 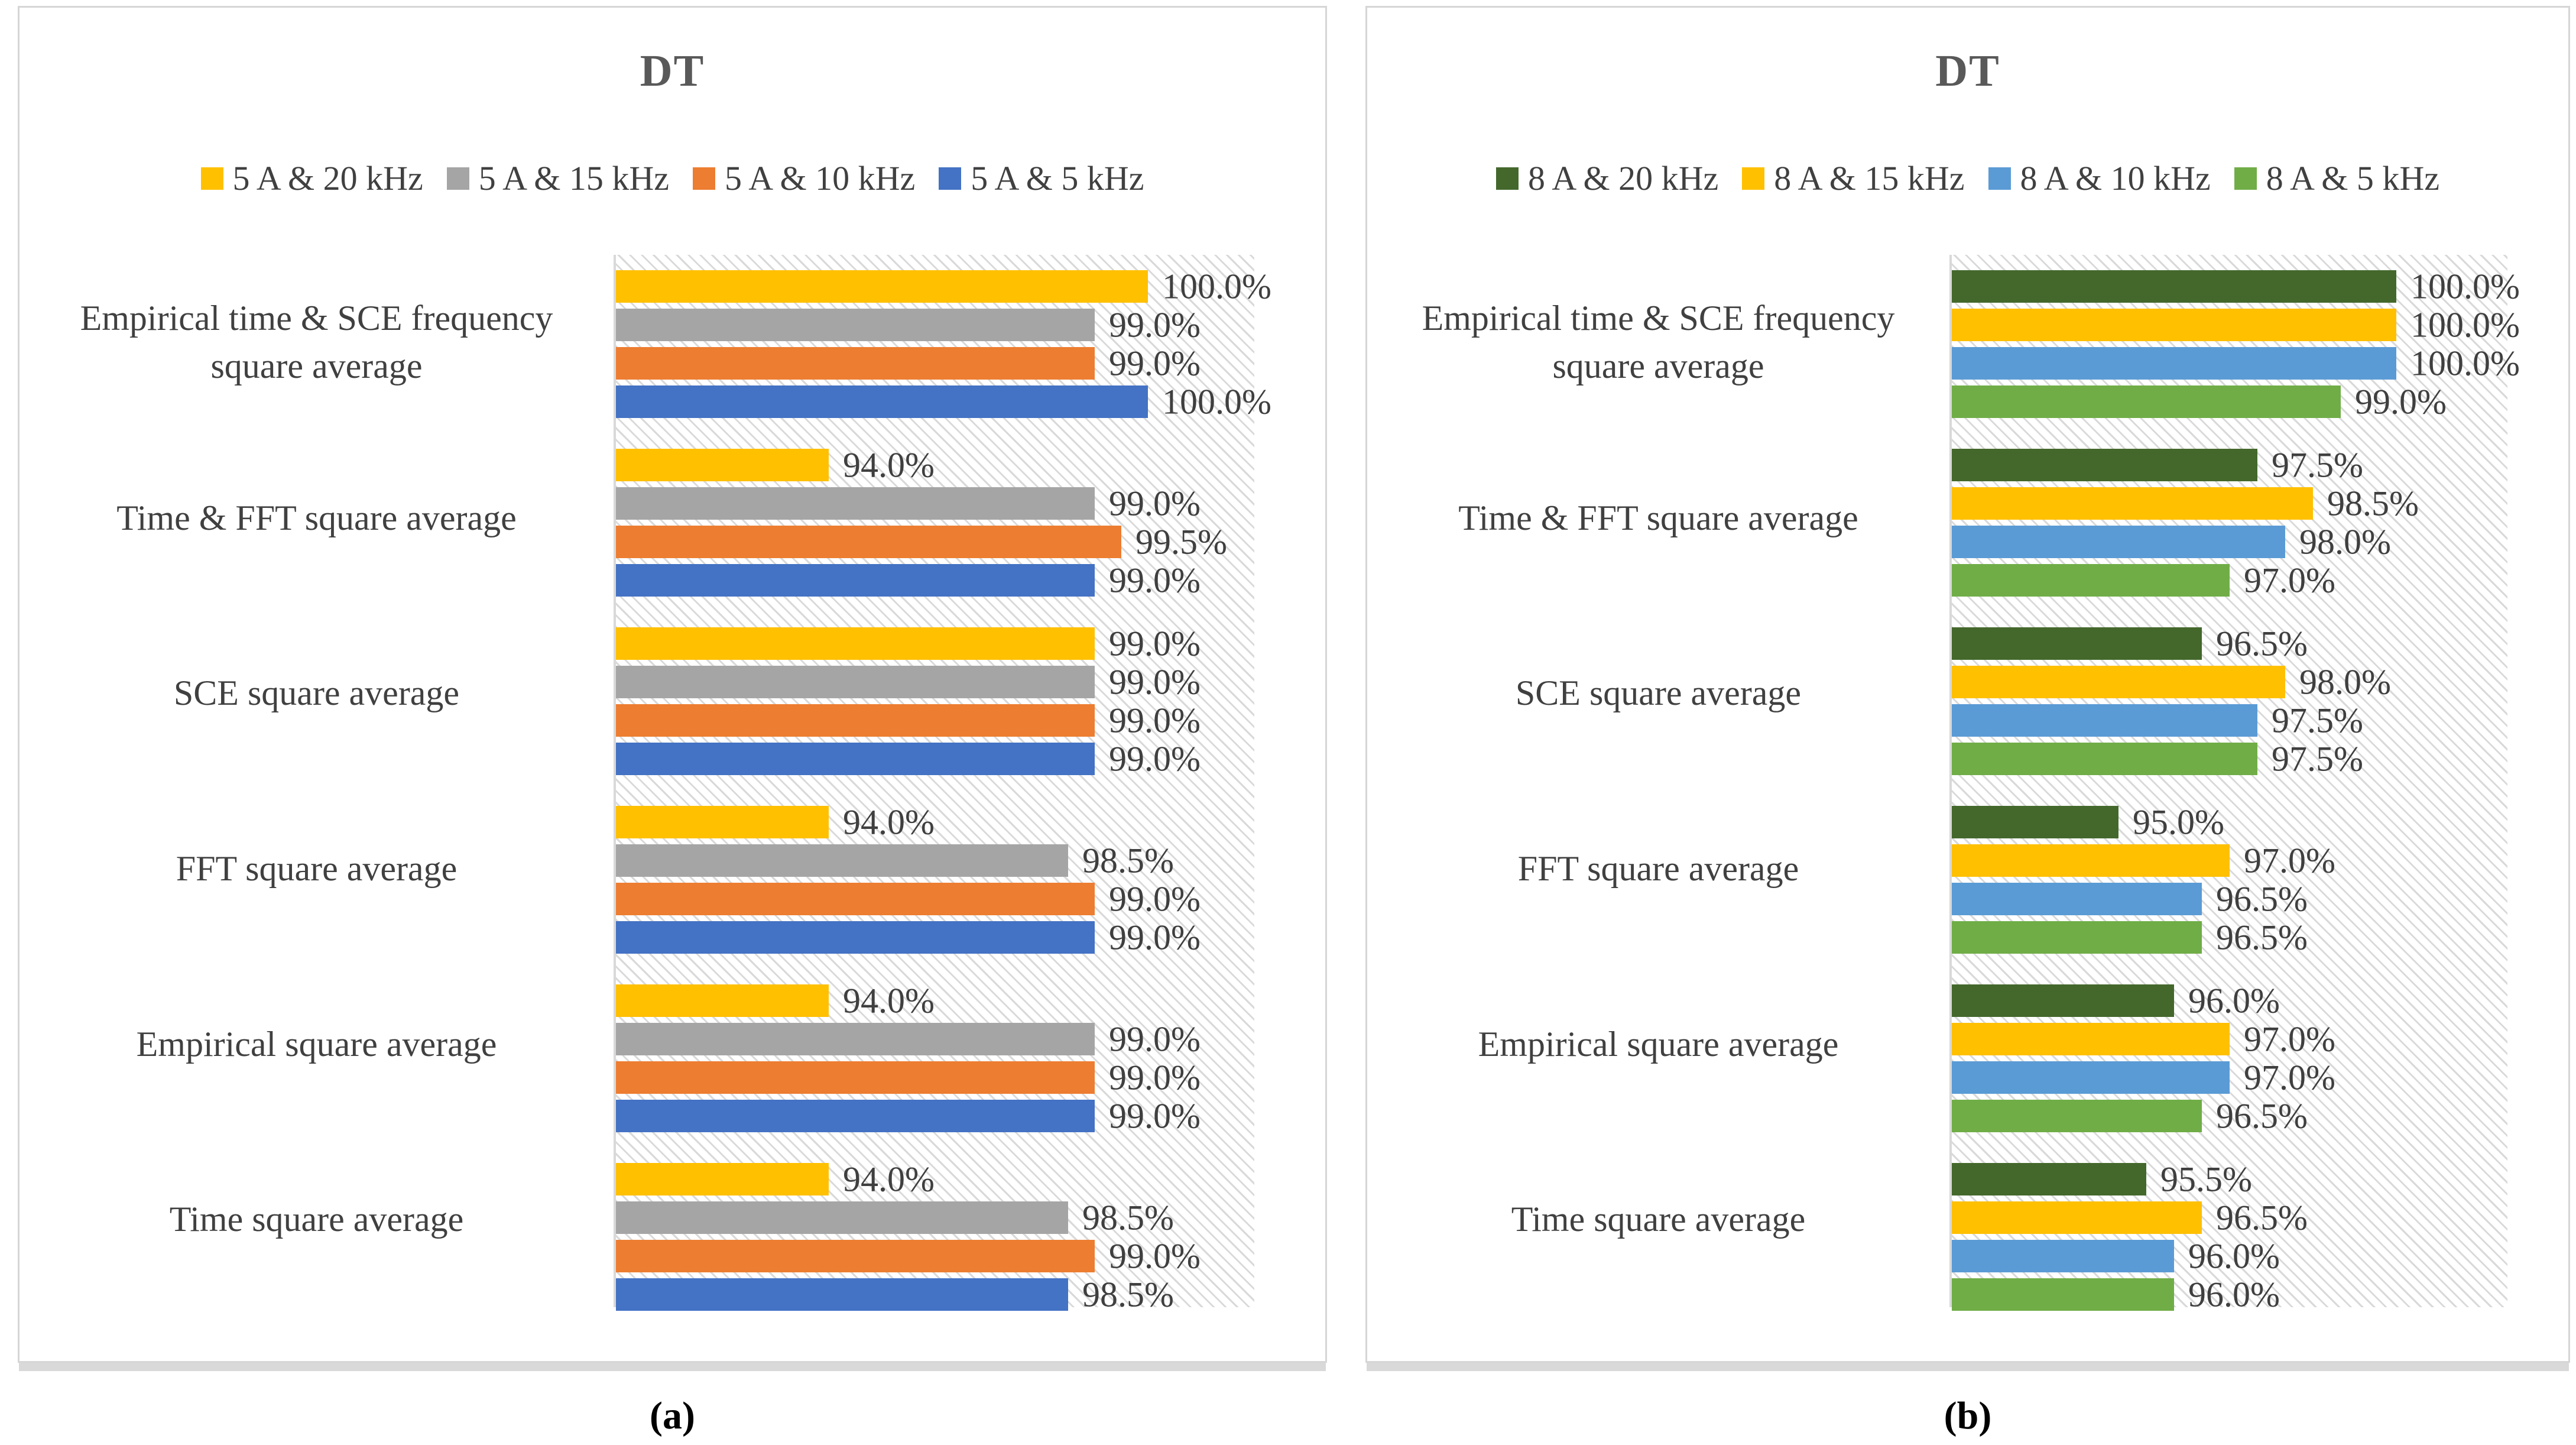 I want to click on bar-value-label: 98.0%, so click(x=2345, y=681).